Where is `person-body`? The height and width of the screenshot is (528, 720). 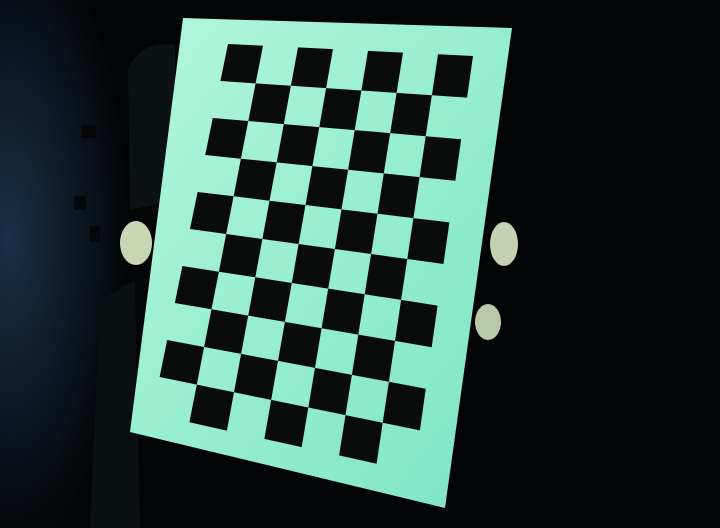 person-body is located at coordinates (115, 404).